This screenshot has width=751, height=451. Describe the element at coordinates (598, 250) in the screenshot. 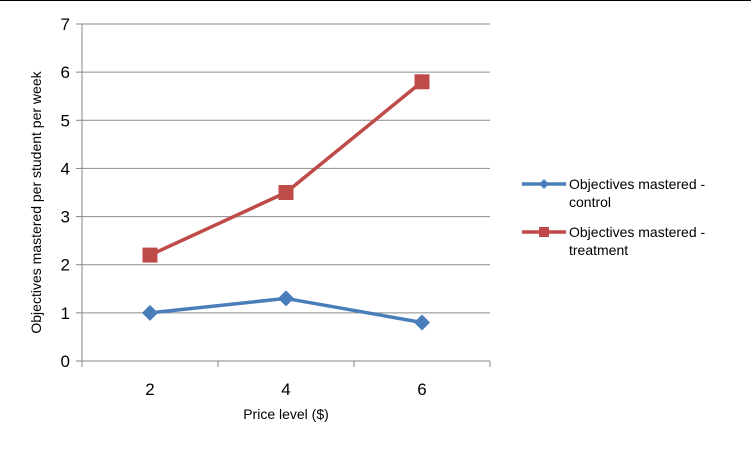

I see `legend-label: treatment` at that location.